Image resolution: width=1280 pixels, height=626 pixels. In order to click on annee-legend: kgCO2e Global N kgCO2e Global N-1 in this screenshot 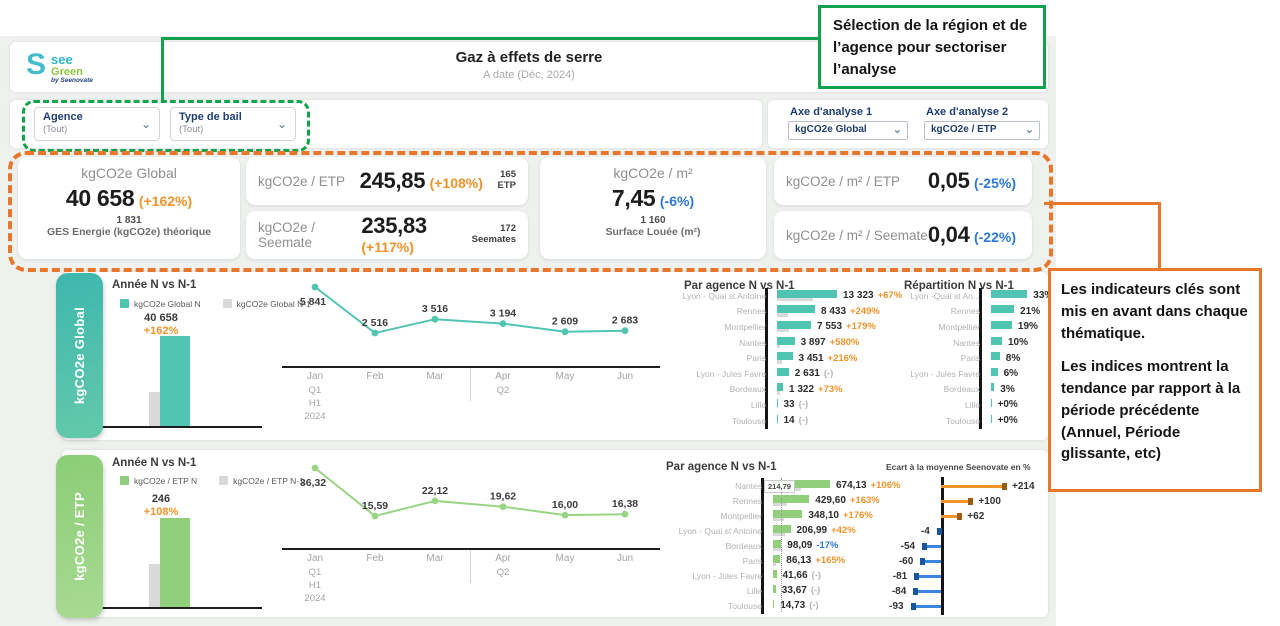, I will do `click(215, 304)`.